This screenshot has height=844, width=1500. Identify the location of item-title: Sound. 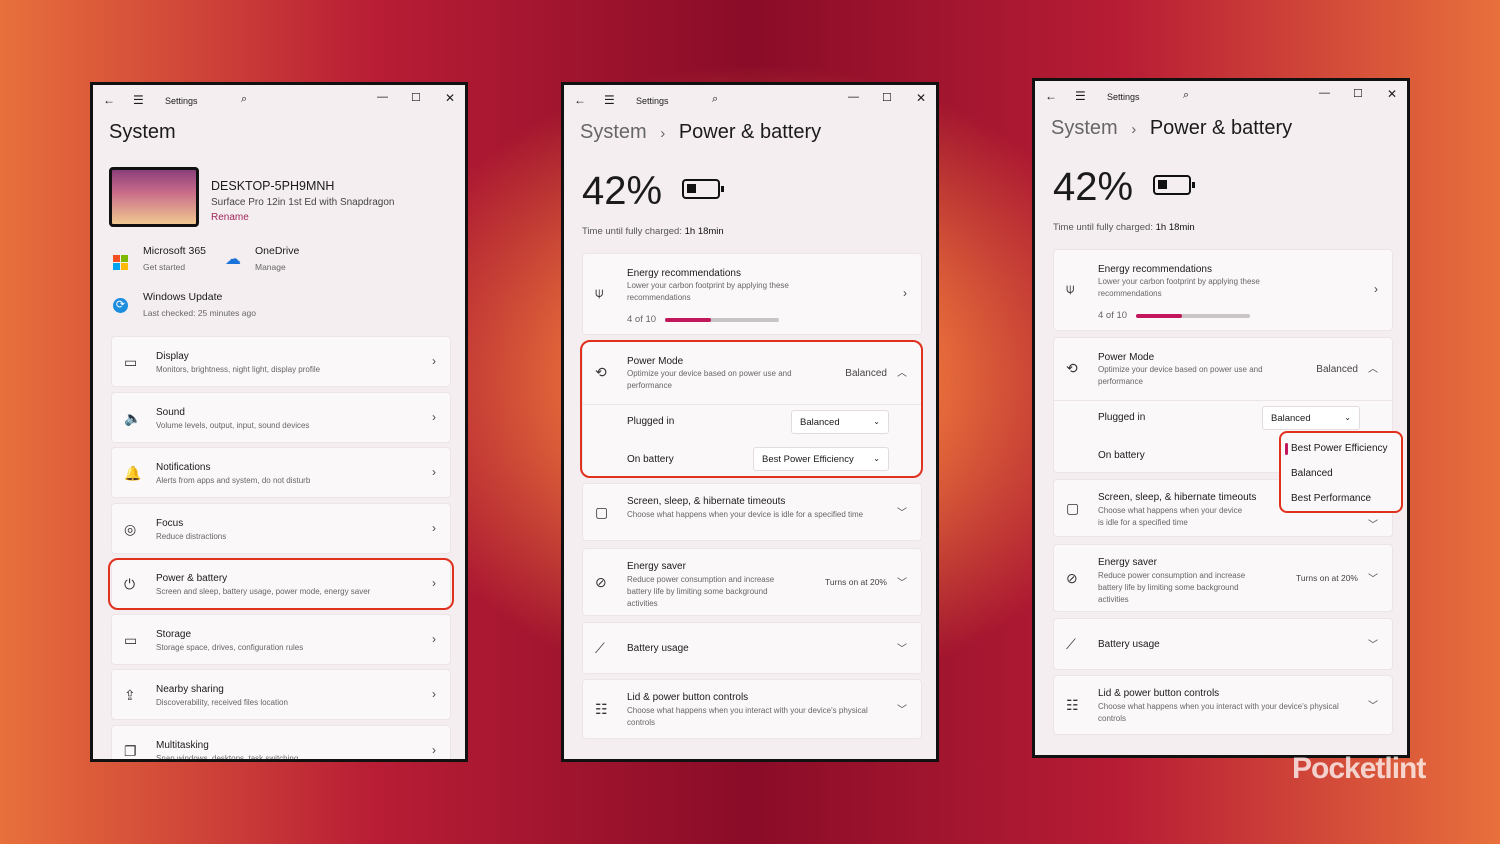
(170, 412).